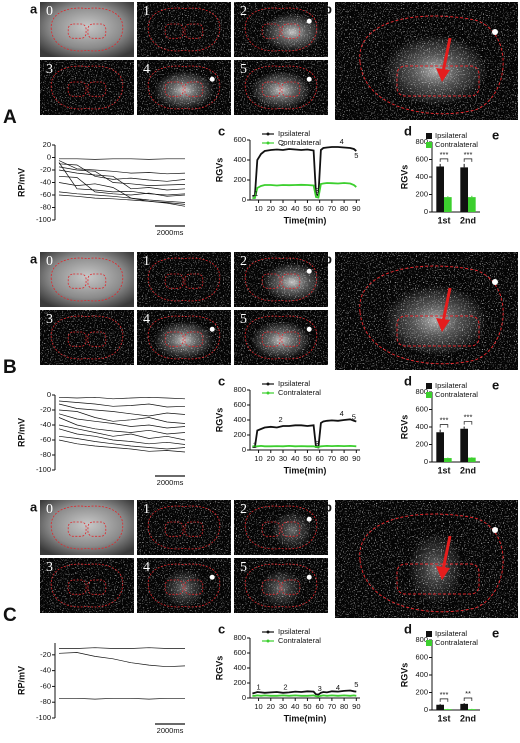  I want to click on panel-label: B, so click(10, 367).